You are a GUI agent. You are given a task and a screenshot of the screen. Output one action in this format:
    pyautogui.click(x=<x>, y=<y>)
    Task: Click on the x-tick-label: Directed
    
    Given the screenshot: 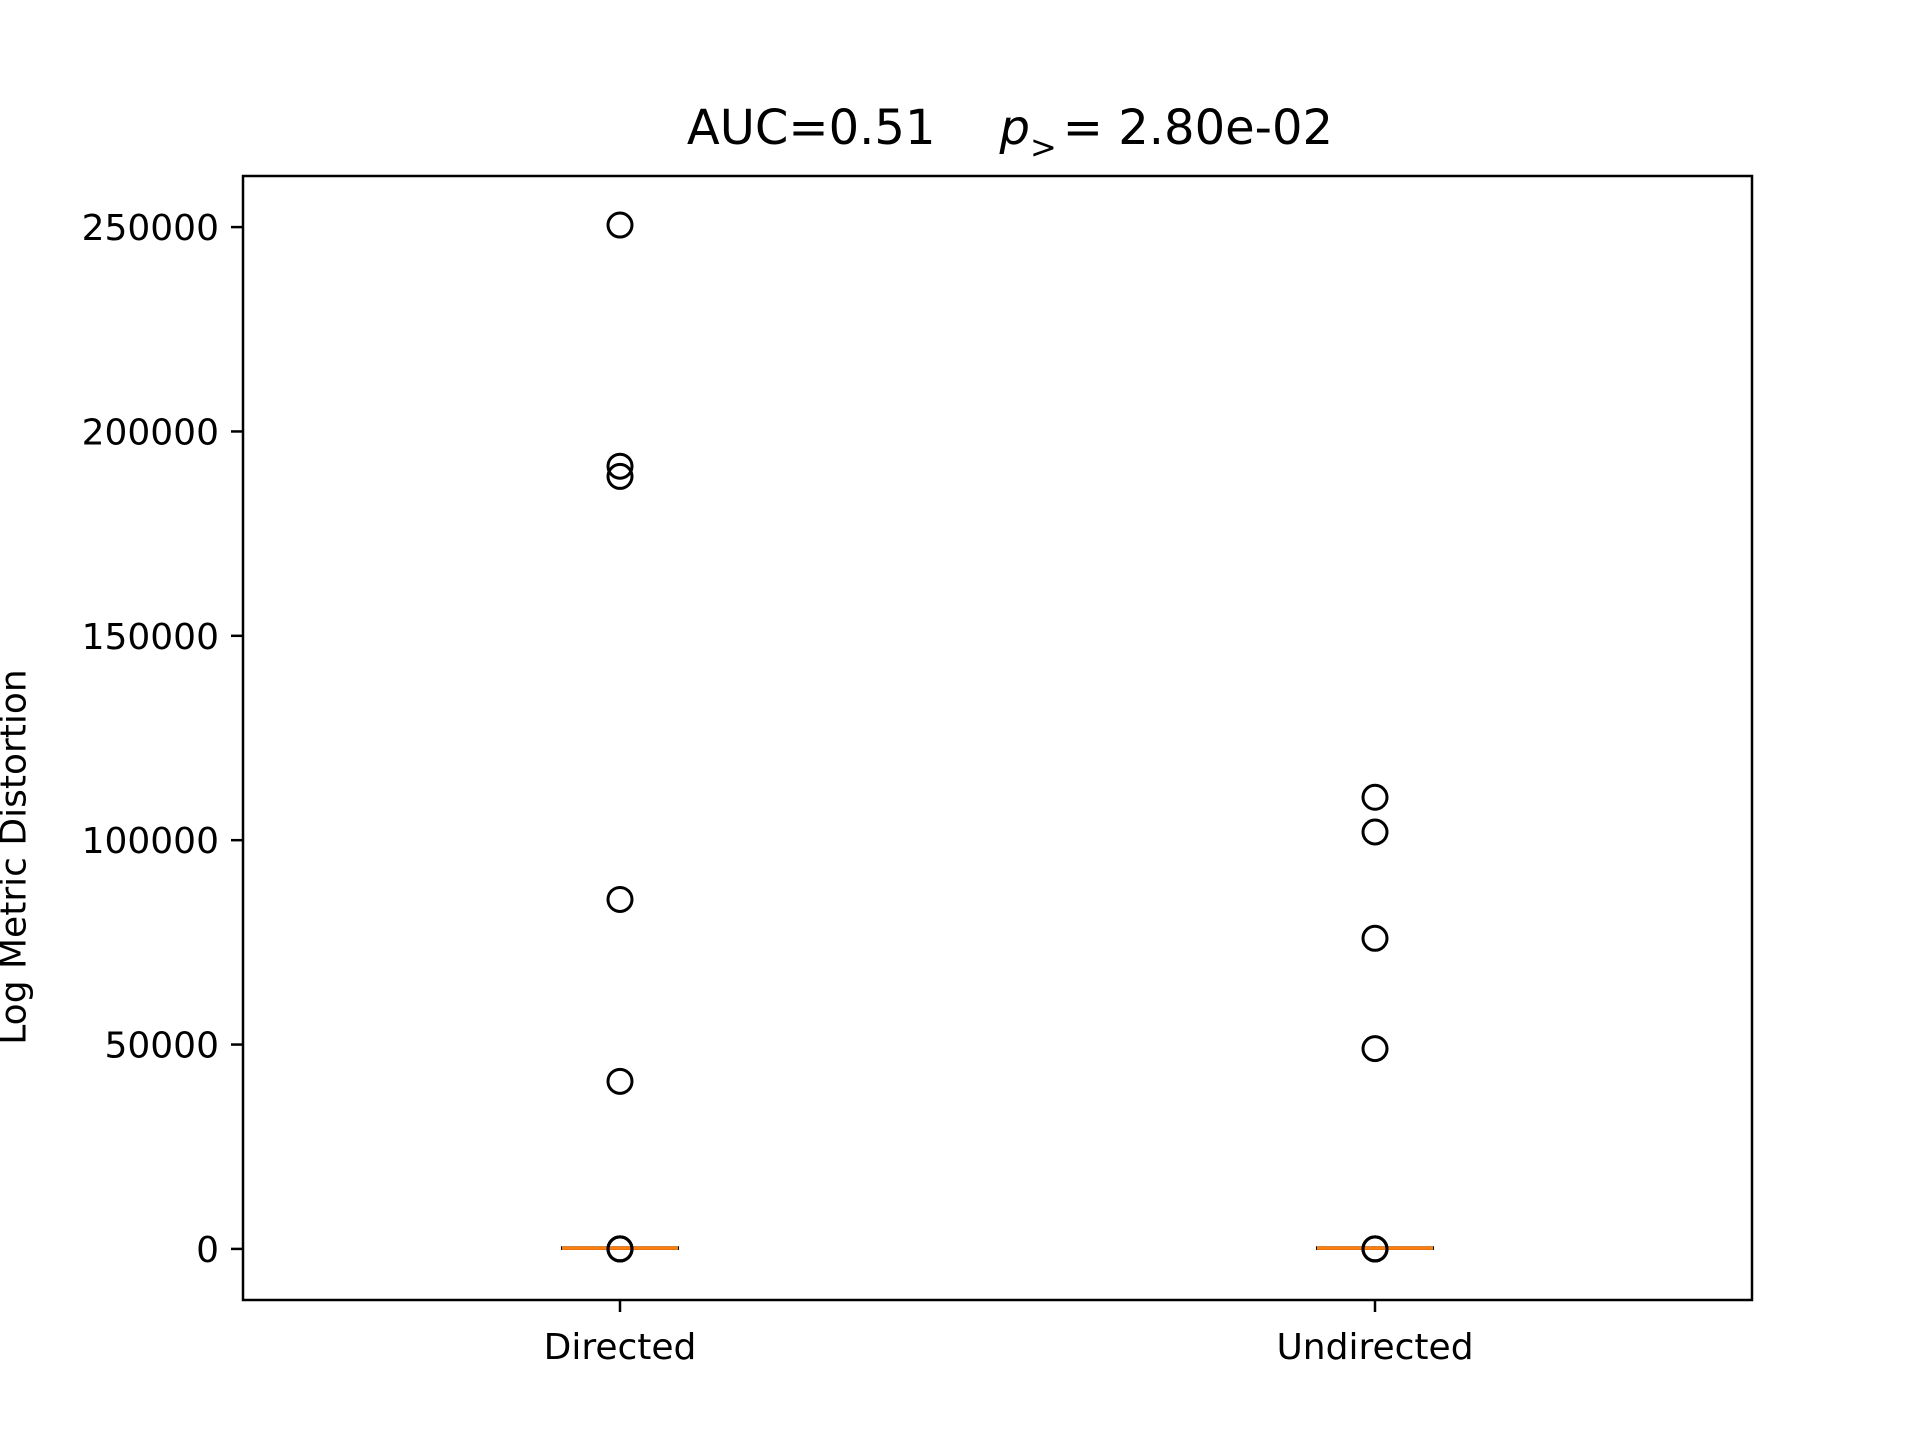 What is the action you would take?
    pyautogui.click(x=620, y=1347)
    